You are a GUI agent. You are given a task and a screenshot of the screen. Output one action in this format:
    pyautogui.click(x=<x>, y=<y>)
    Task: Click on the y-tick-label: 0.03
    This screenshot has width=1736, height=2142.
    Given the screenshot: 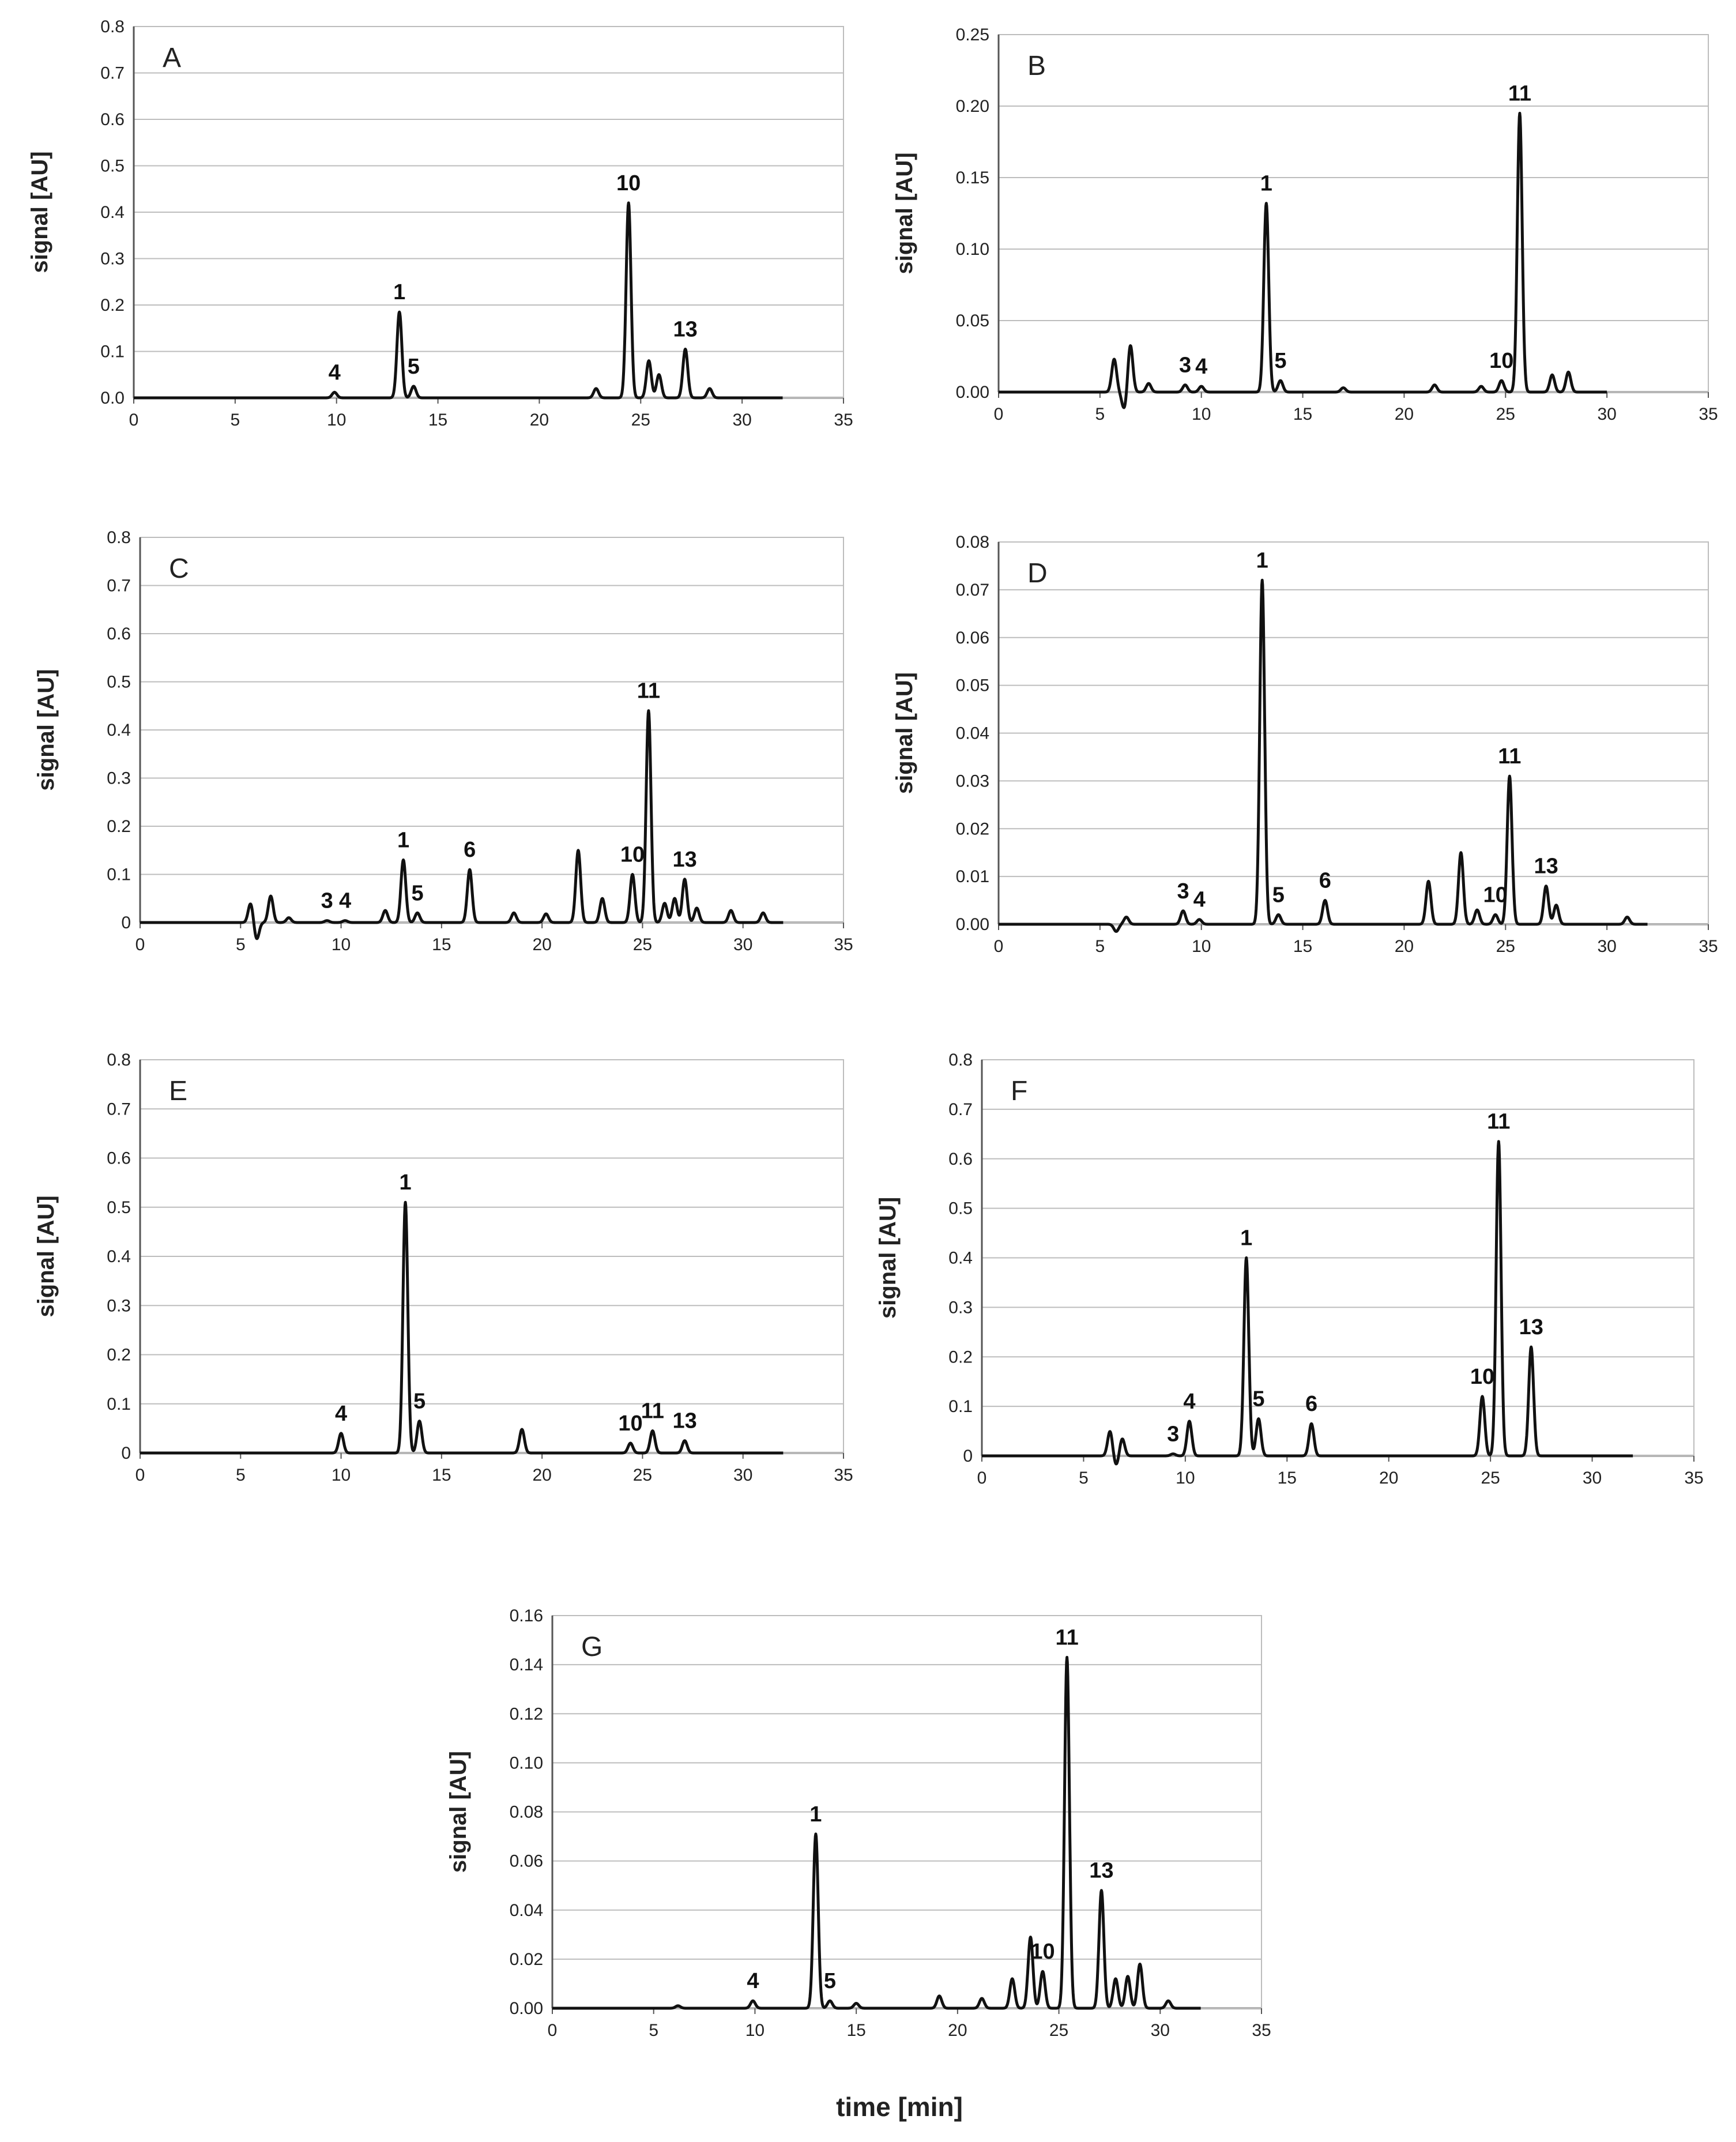 What is the action you would take?
    pyautogui.click(x=972, y=780)
    